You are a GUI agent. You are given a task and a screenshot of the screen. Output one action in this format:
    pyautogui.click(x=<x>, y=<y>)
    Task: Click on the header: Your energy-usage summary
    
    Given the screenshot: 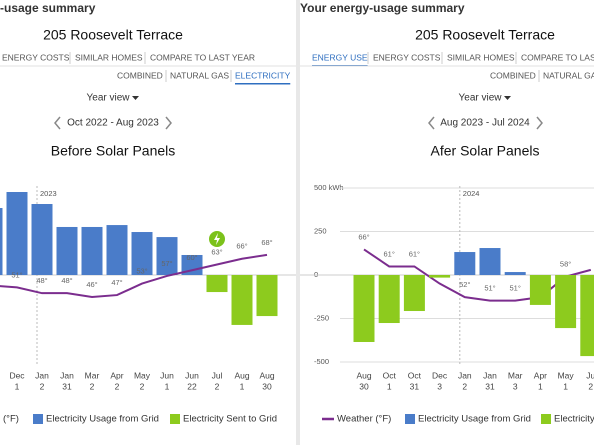 What is the action you would take?
    pyautogui.click(x=382, y=8)
    